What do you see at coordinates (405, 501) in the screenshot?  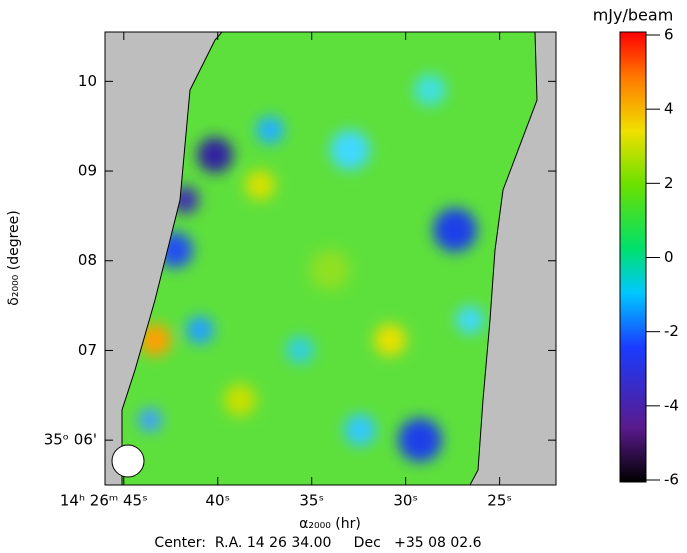 I see `x-tick-label: 30ˢ` at bounding box center [405, 501].